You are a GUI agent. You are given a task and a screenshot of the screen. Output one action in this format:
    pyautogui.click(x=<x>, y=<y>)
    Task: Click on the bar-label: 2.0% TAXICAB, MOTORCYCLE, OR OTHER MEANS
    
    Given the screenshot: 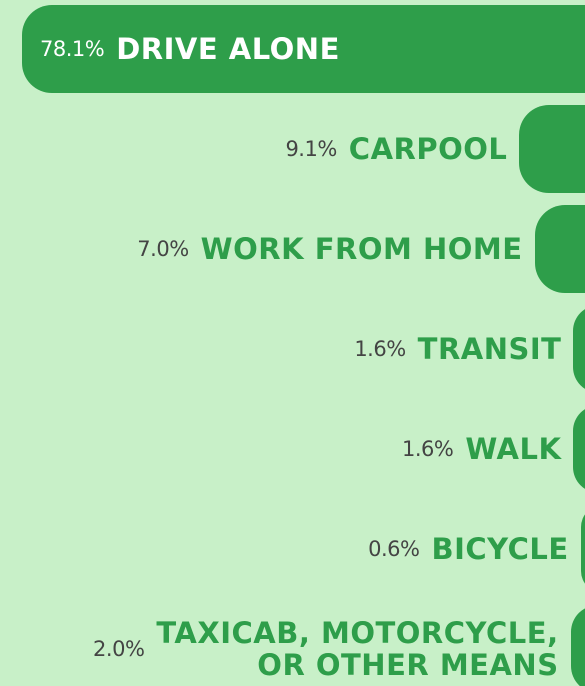 What is the action you would take?
    pyautogui.click(x=326, y=645)
    